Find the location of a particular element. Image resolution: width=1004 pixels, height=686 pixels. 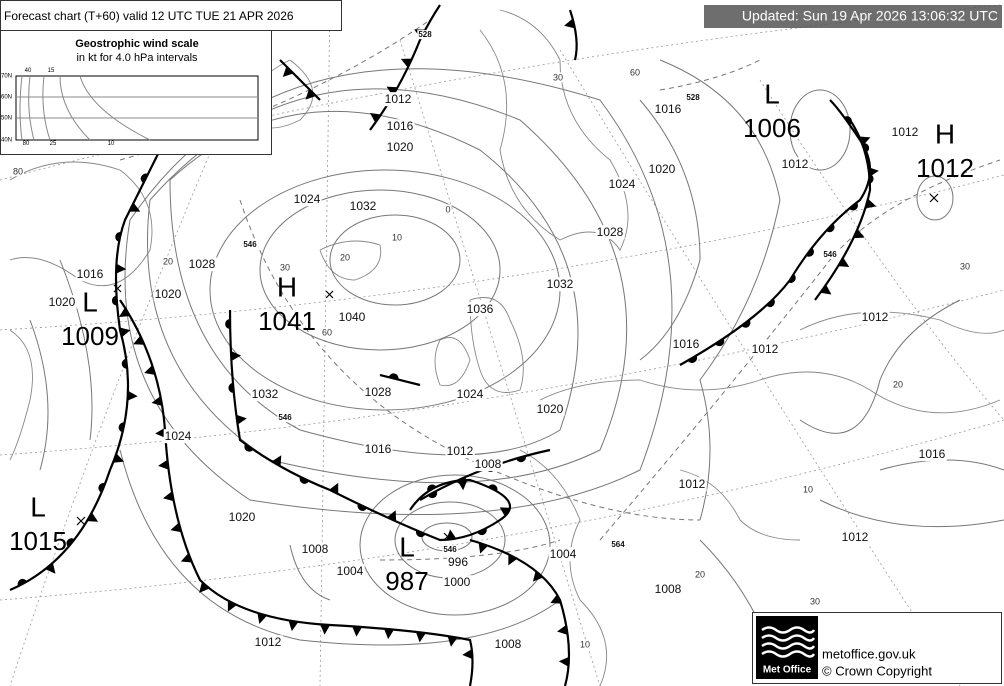

isobar-label: 1032 is located at coordinates (560, 284).